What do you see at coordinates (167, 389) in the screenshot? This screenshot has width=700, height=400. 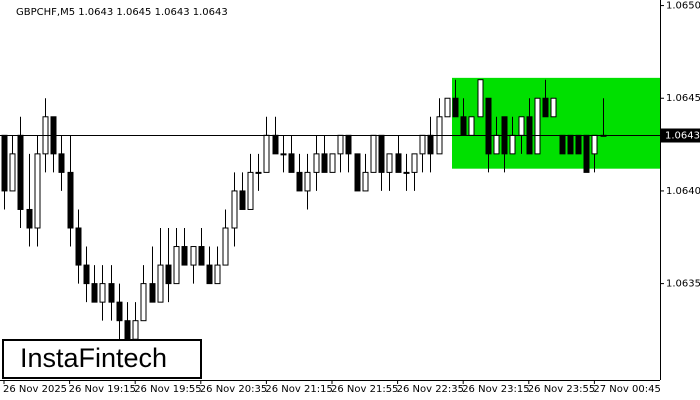 I see `x-tick-label: 26 Nov 19:55` at bounding box center [167, 389].